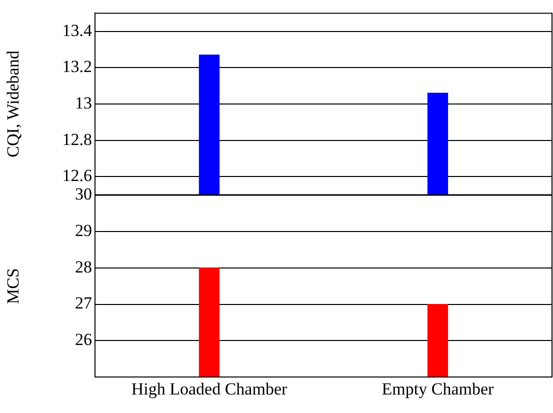 This screenshot has width=553, height=413. Describe the element at coordinates (13, 104) in the screenshot. I see `y-axis-title: CQI, Wideband` at that location.